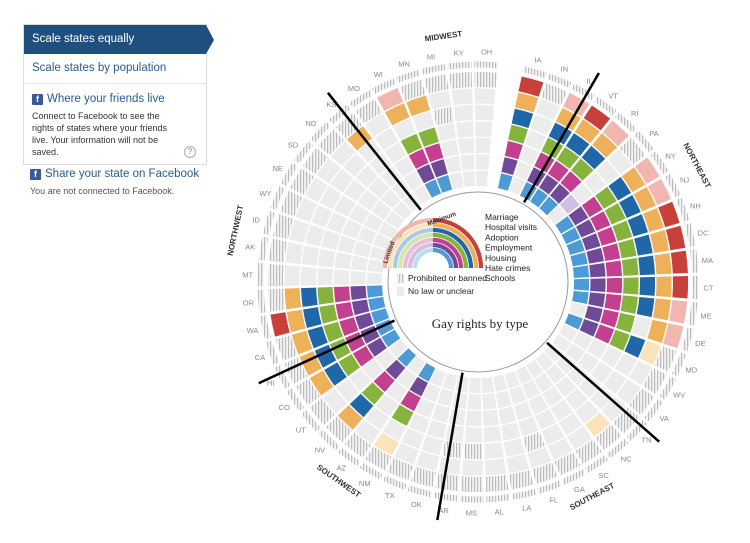  I want to click on state-label-al: AL, so click(499, 512).